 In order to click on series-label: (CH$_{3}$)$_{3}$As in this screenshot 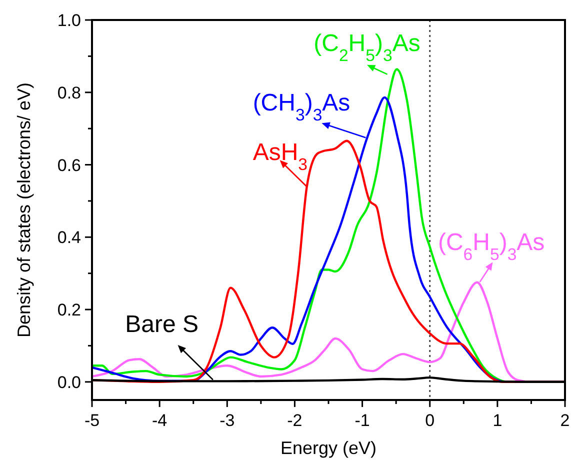, I will do `click(301, 106)`.